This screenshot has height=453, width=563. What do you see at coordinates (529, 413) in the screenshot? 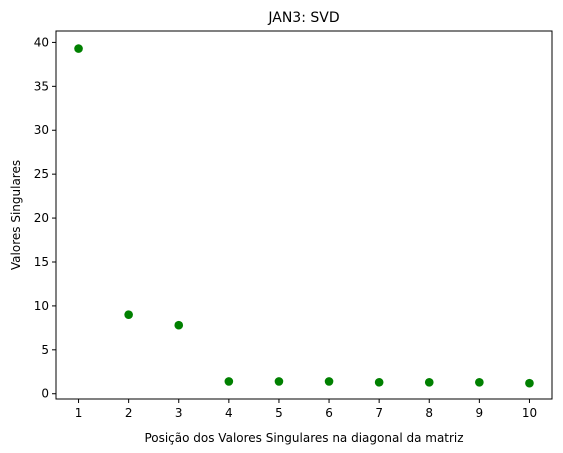
I see `x-tick-label: 10` at bounding box center [529, 413].